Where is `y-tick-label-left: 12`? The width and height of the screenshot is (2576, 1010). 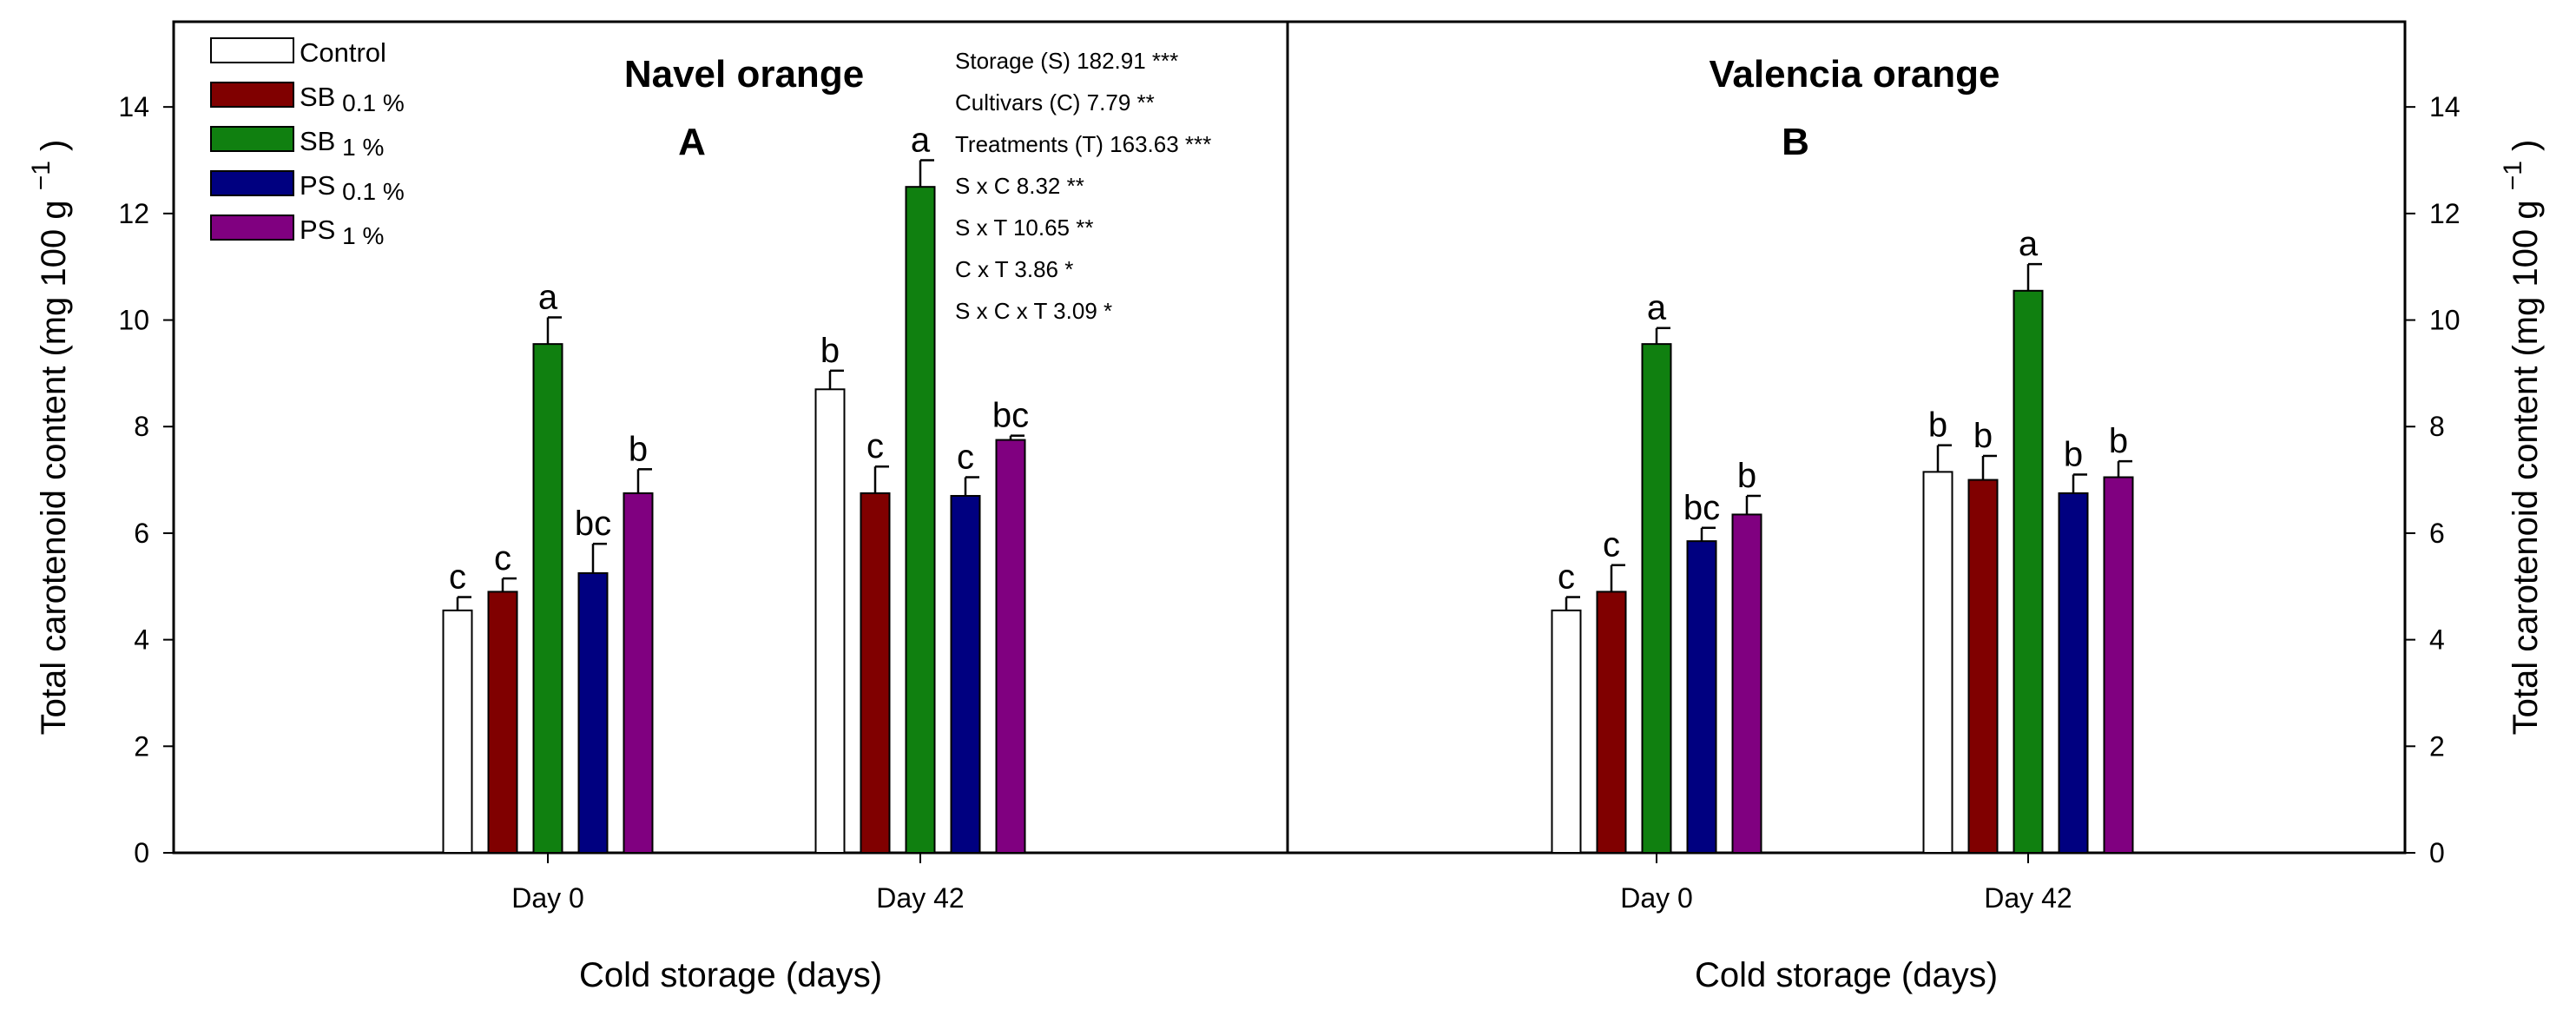
y-tick-label-left: 12 is located at coordinates (133, 213).